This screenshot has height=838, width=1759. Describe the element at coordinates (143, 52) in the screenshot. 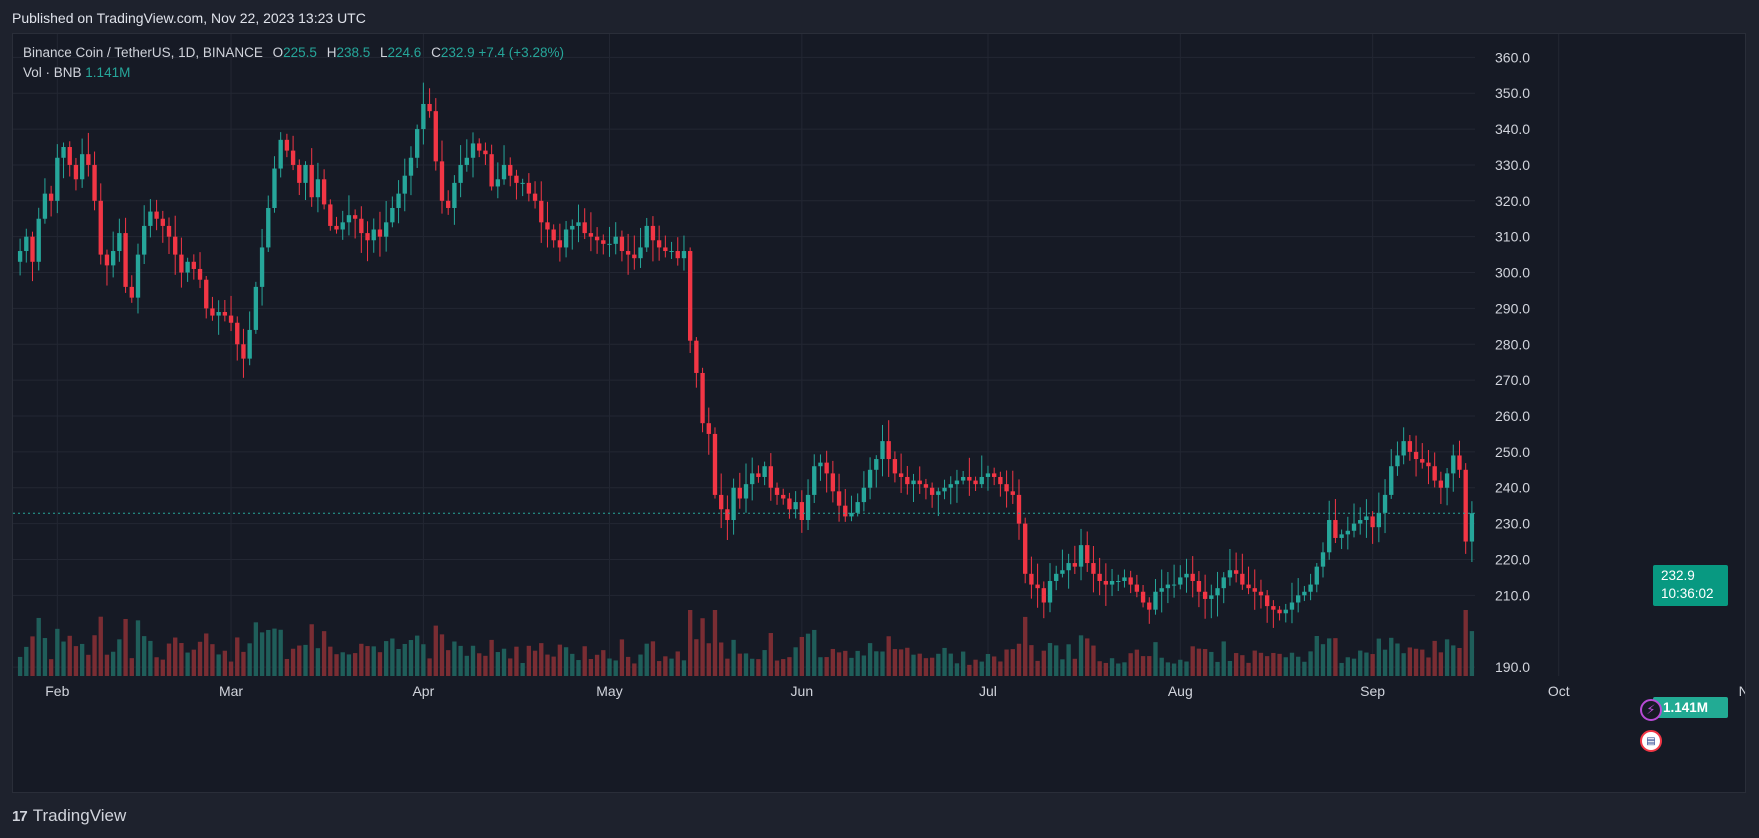

I see `symbol-label: Binance Coin / TetherUS, 1D, BINANCE` at that location.